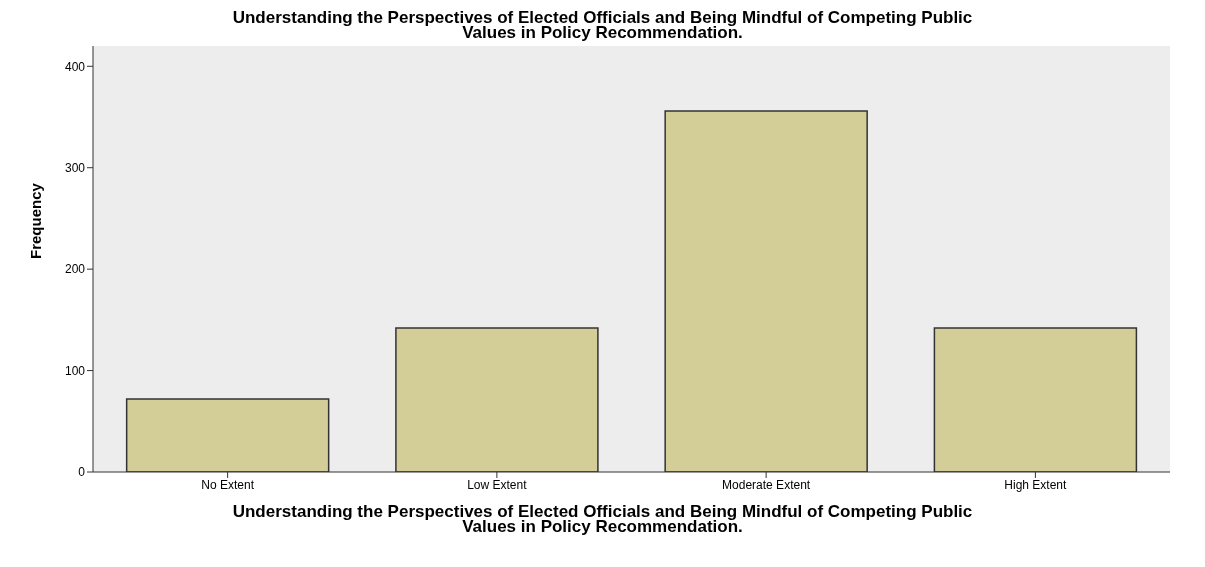 The image size is (1205, 567). What do you see at coordinates (497, 484) in the screenshot?
I see `x-tick-label: Low Extent` at bounding box center [497, 484].